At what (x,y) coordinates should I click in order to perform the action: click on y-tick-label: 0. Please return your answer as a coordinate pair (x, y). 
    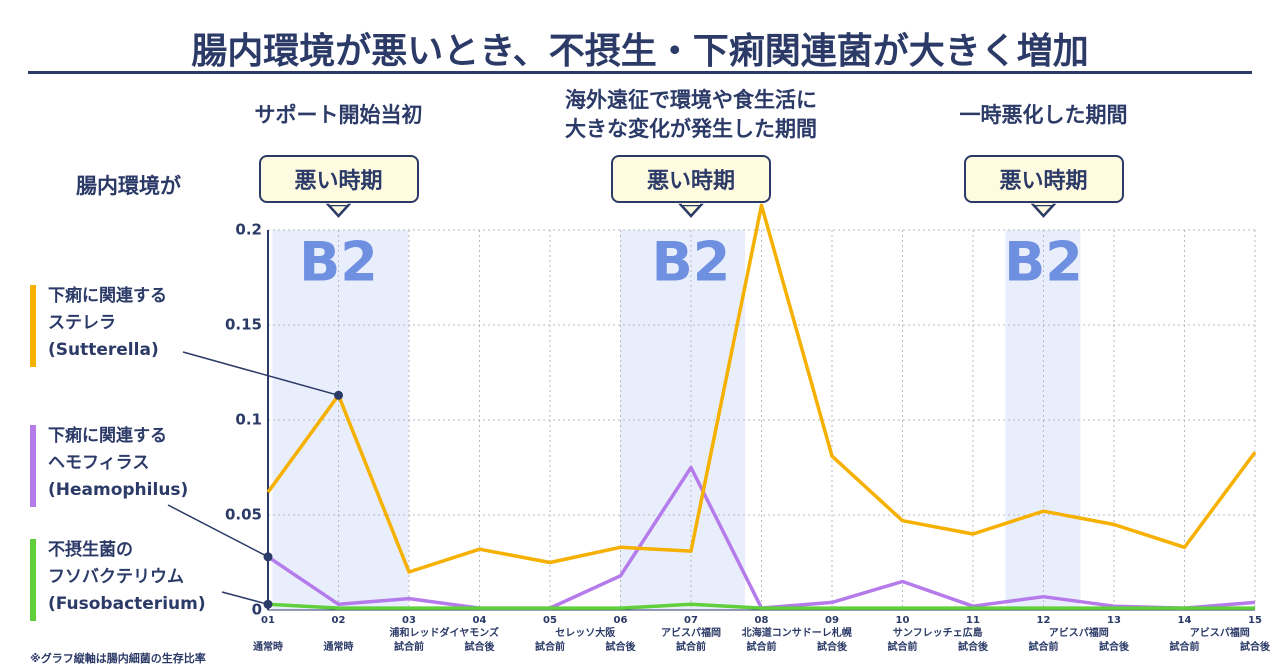
    Looking at the image, I should click on (257, 610).